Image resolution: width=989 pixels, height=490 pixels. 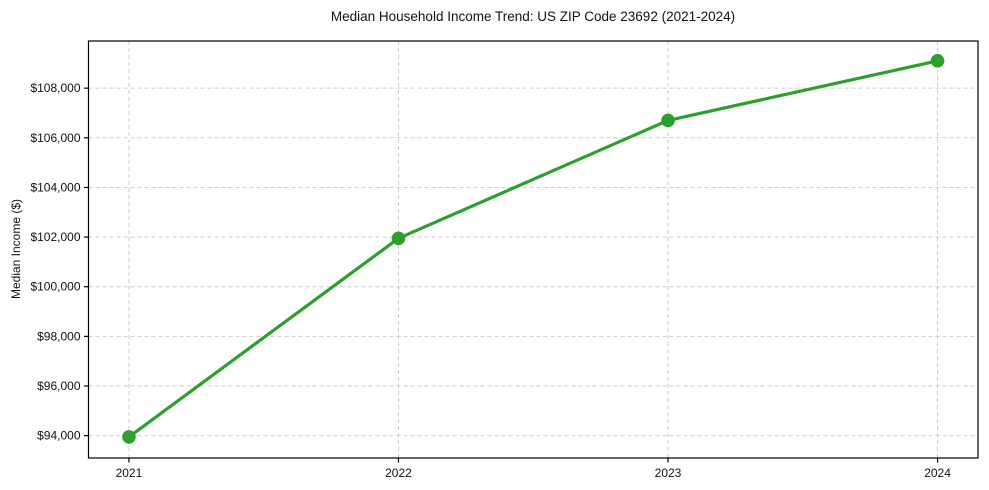 I want to click on y-tick-label: $104,000, so click(x=55, y=187).